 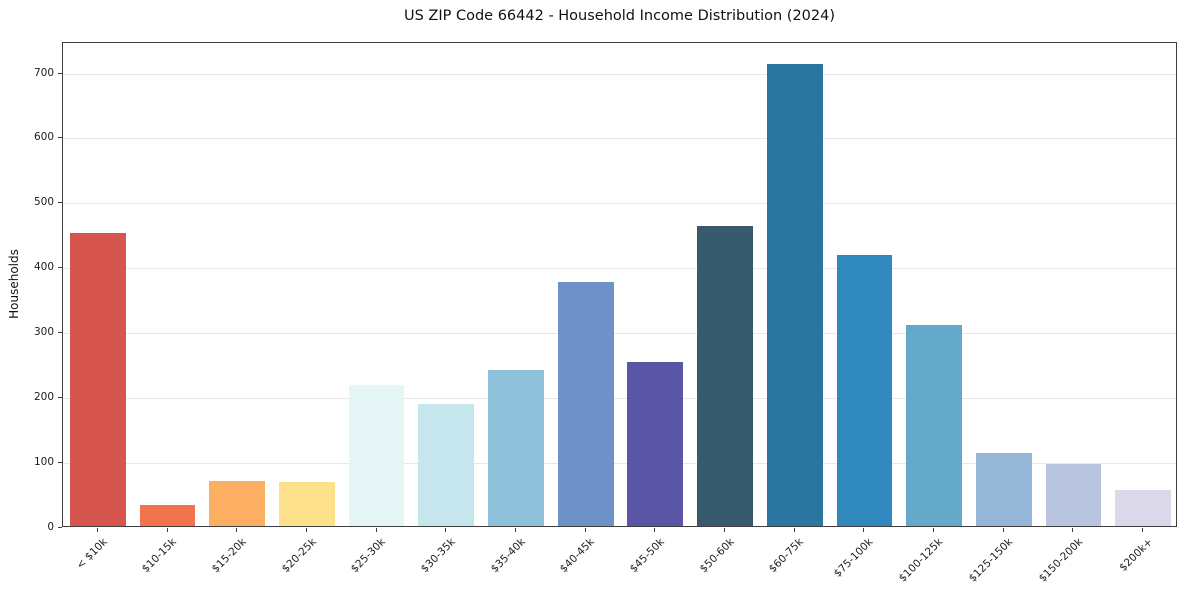 What do you see at coordinates (229, 556) in the screenshot?
I see `x-tick-label: $15-20k` at bounding box center [229, 556].